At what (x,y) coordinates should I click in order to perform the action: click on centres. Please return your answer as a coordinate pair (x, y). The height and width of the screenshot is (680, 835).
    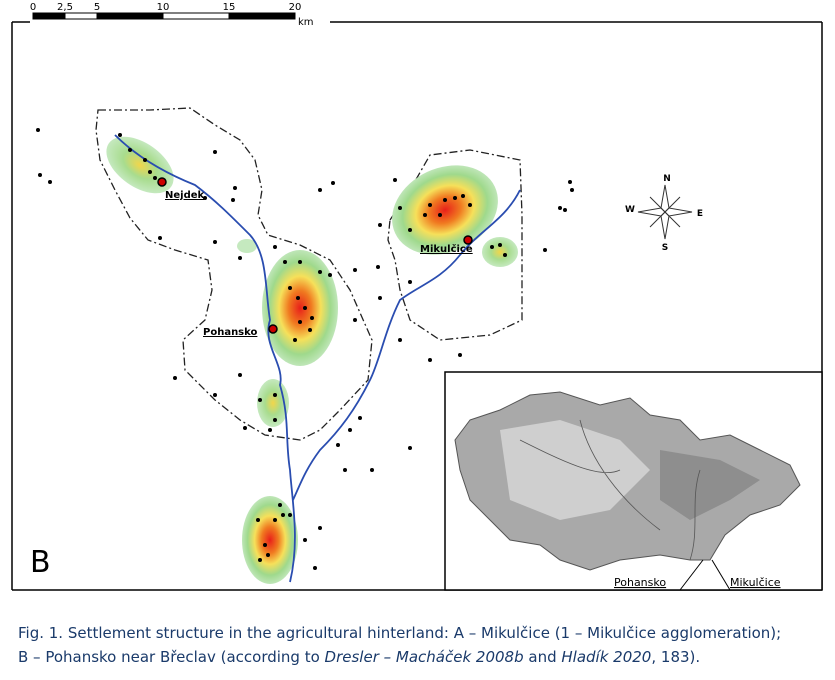
    Looking at the image, I should click on (315, 255).